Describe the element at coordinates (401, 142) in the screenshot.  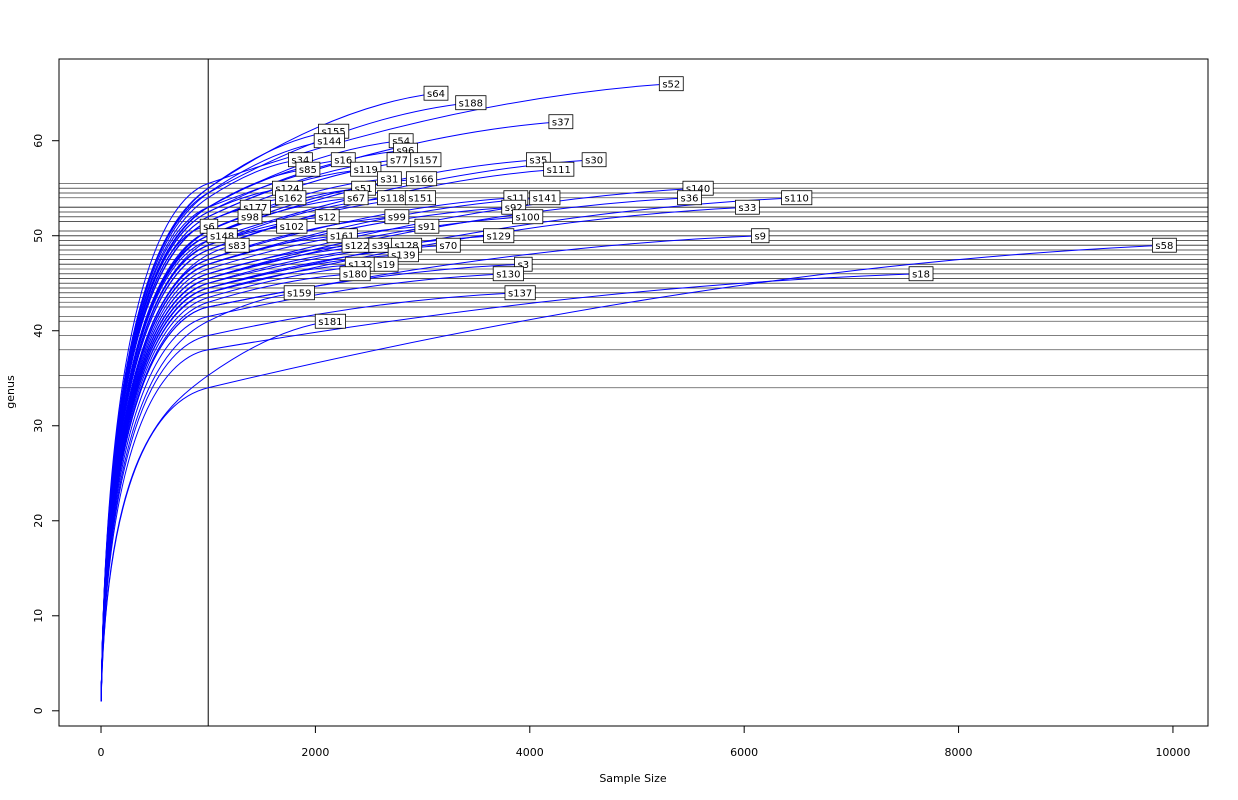
I see `label-text: s54` at that location.